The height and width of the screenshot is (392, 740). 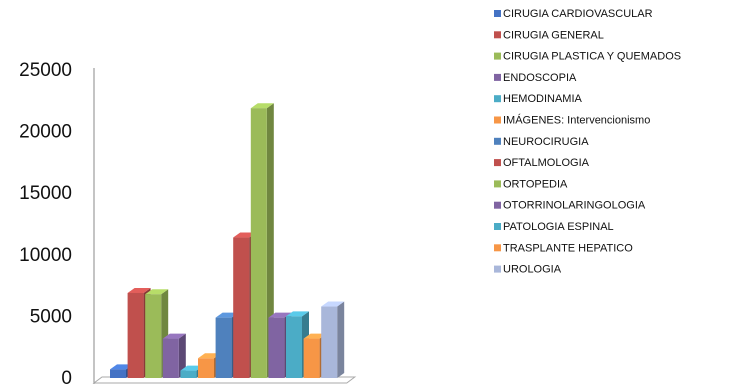 What do you see at coordinates (535, 184) in the screenshot?
I see `legend-label: ORTOPEDIA` at bounding box center [535, 184].